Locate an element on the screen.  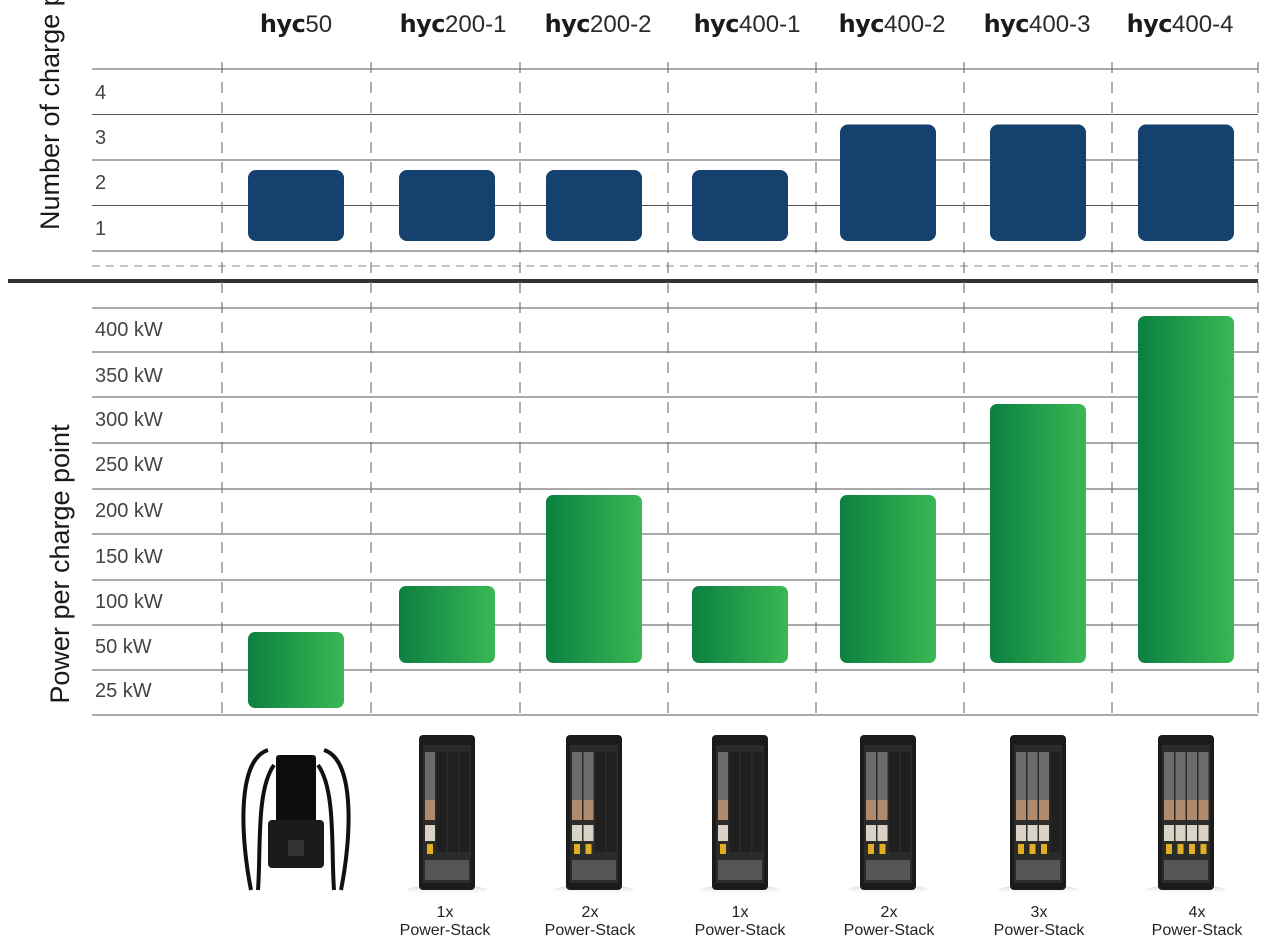
stack-count: 2x is located at coordinates (590, 912).